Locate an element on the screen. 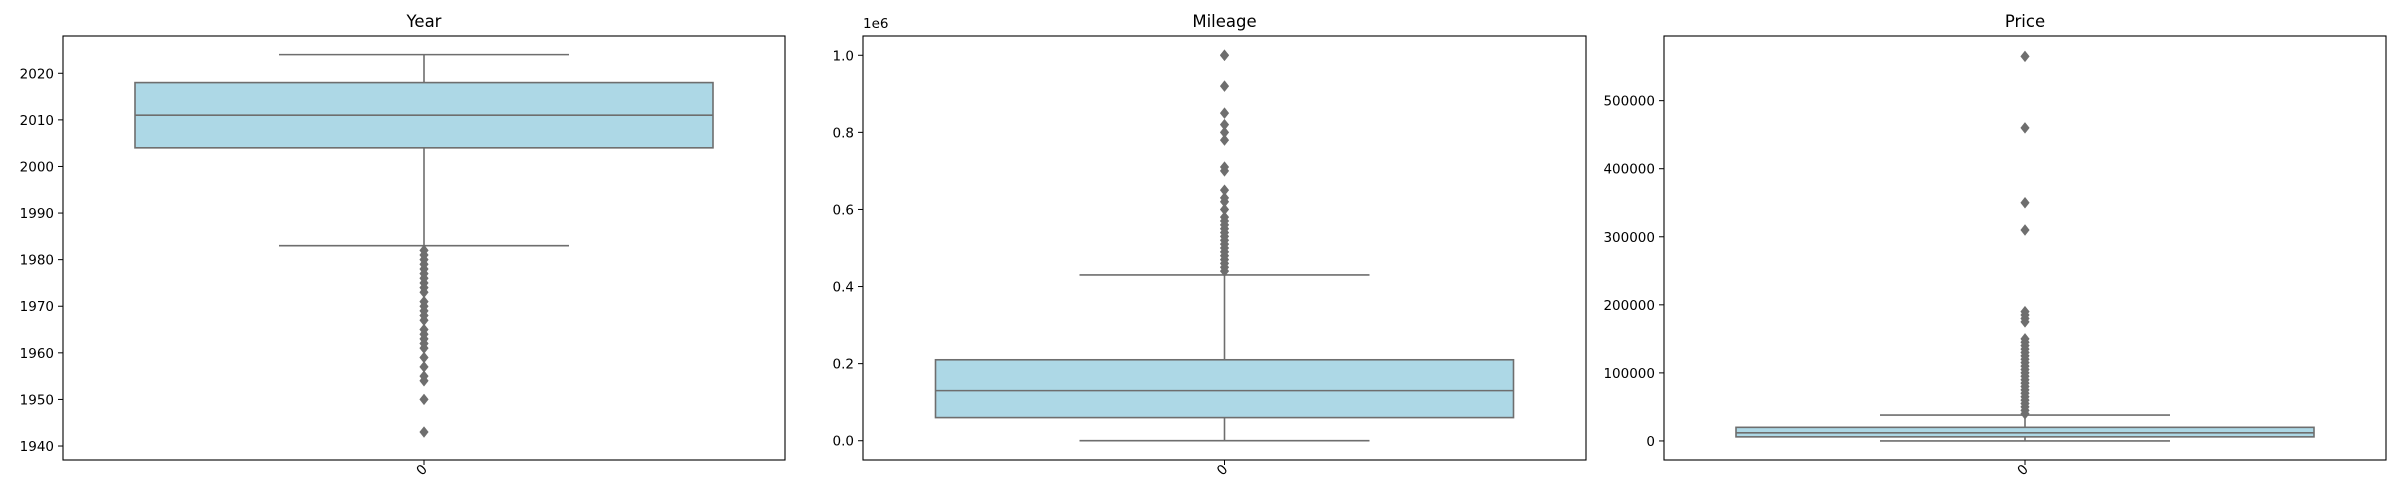 The width and height of the screenshot is (2400, 500). y-tick-label: 2010 is located at coordinates (37, 121).